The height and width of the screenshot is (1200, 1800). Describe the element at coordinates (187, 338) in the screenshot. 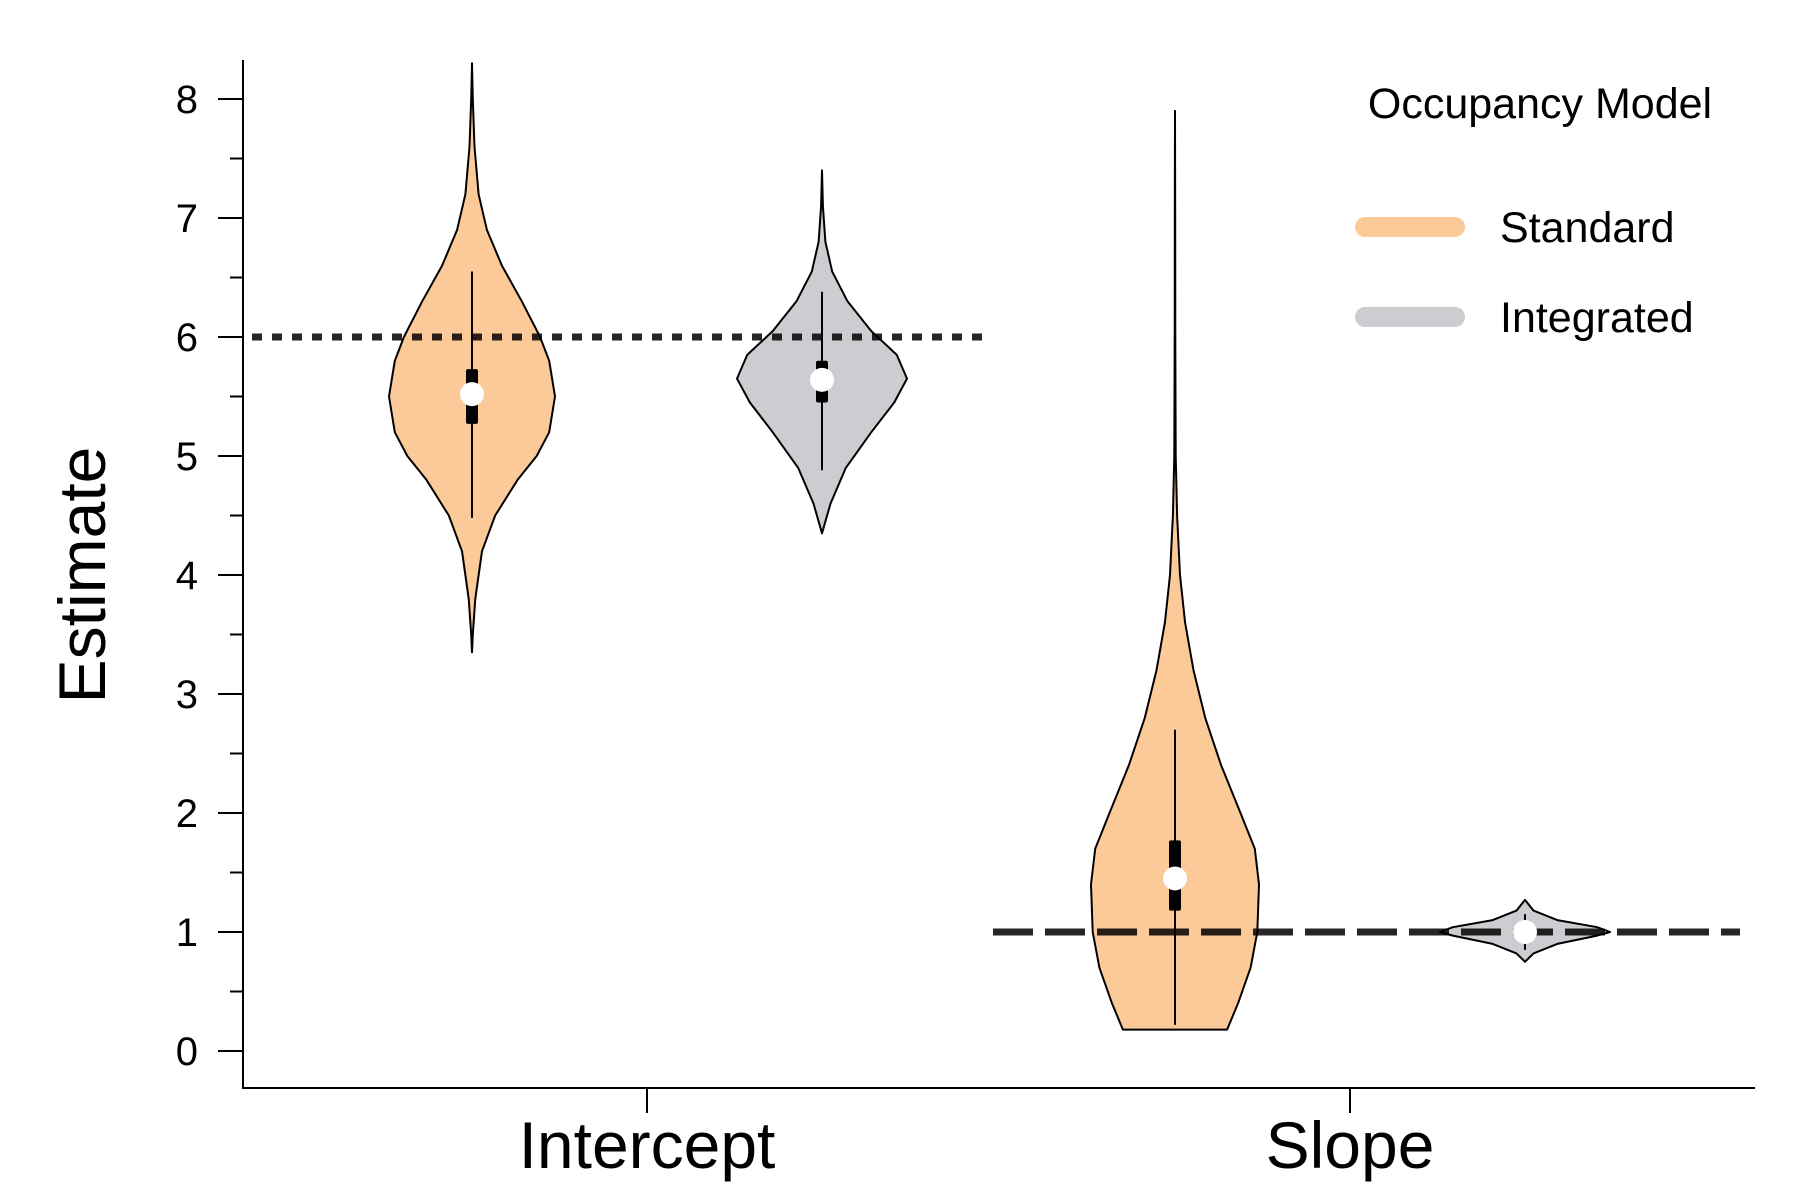

I see `y-tick-label-6: 6` at that location.